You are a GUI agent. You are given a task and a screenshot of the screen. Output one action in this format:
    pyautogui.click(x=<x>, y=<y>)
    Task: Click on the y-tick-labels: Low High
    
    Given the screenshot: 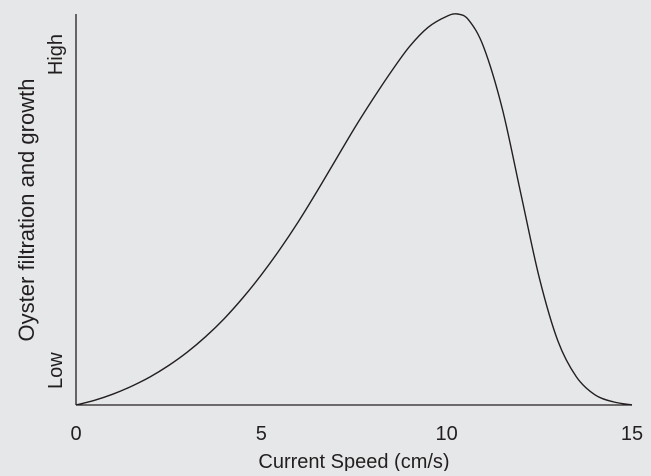 What is the action you would take?
    pyautogui.click(x=56, y=211)
    